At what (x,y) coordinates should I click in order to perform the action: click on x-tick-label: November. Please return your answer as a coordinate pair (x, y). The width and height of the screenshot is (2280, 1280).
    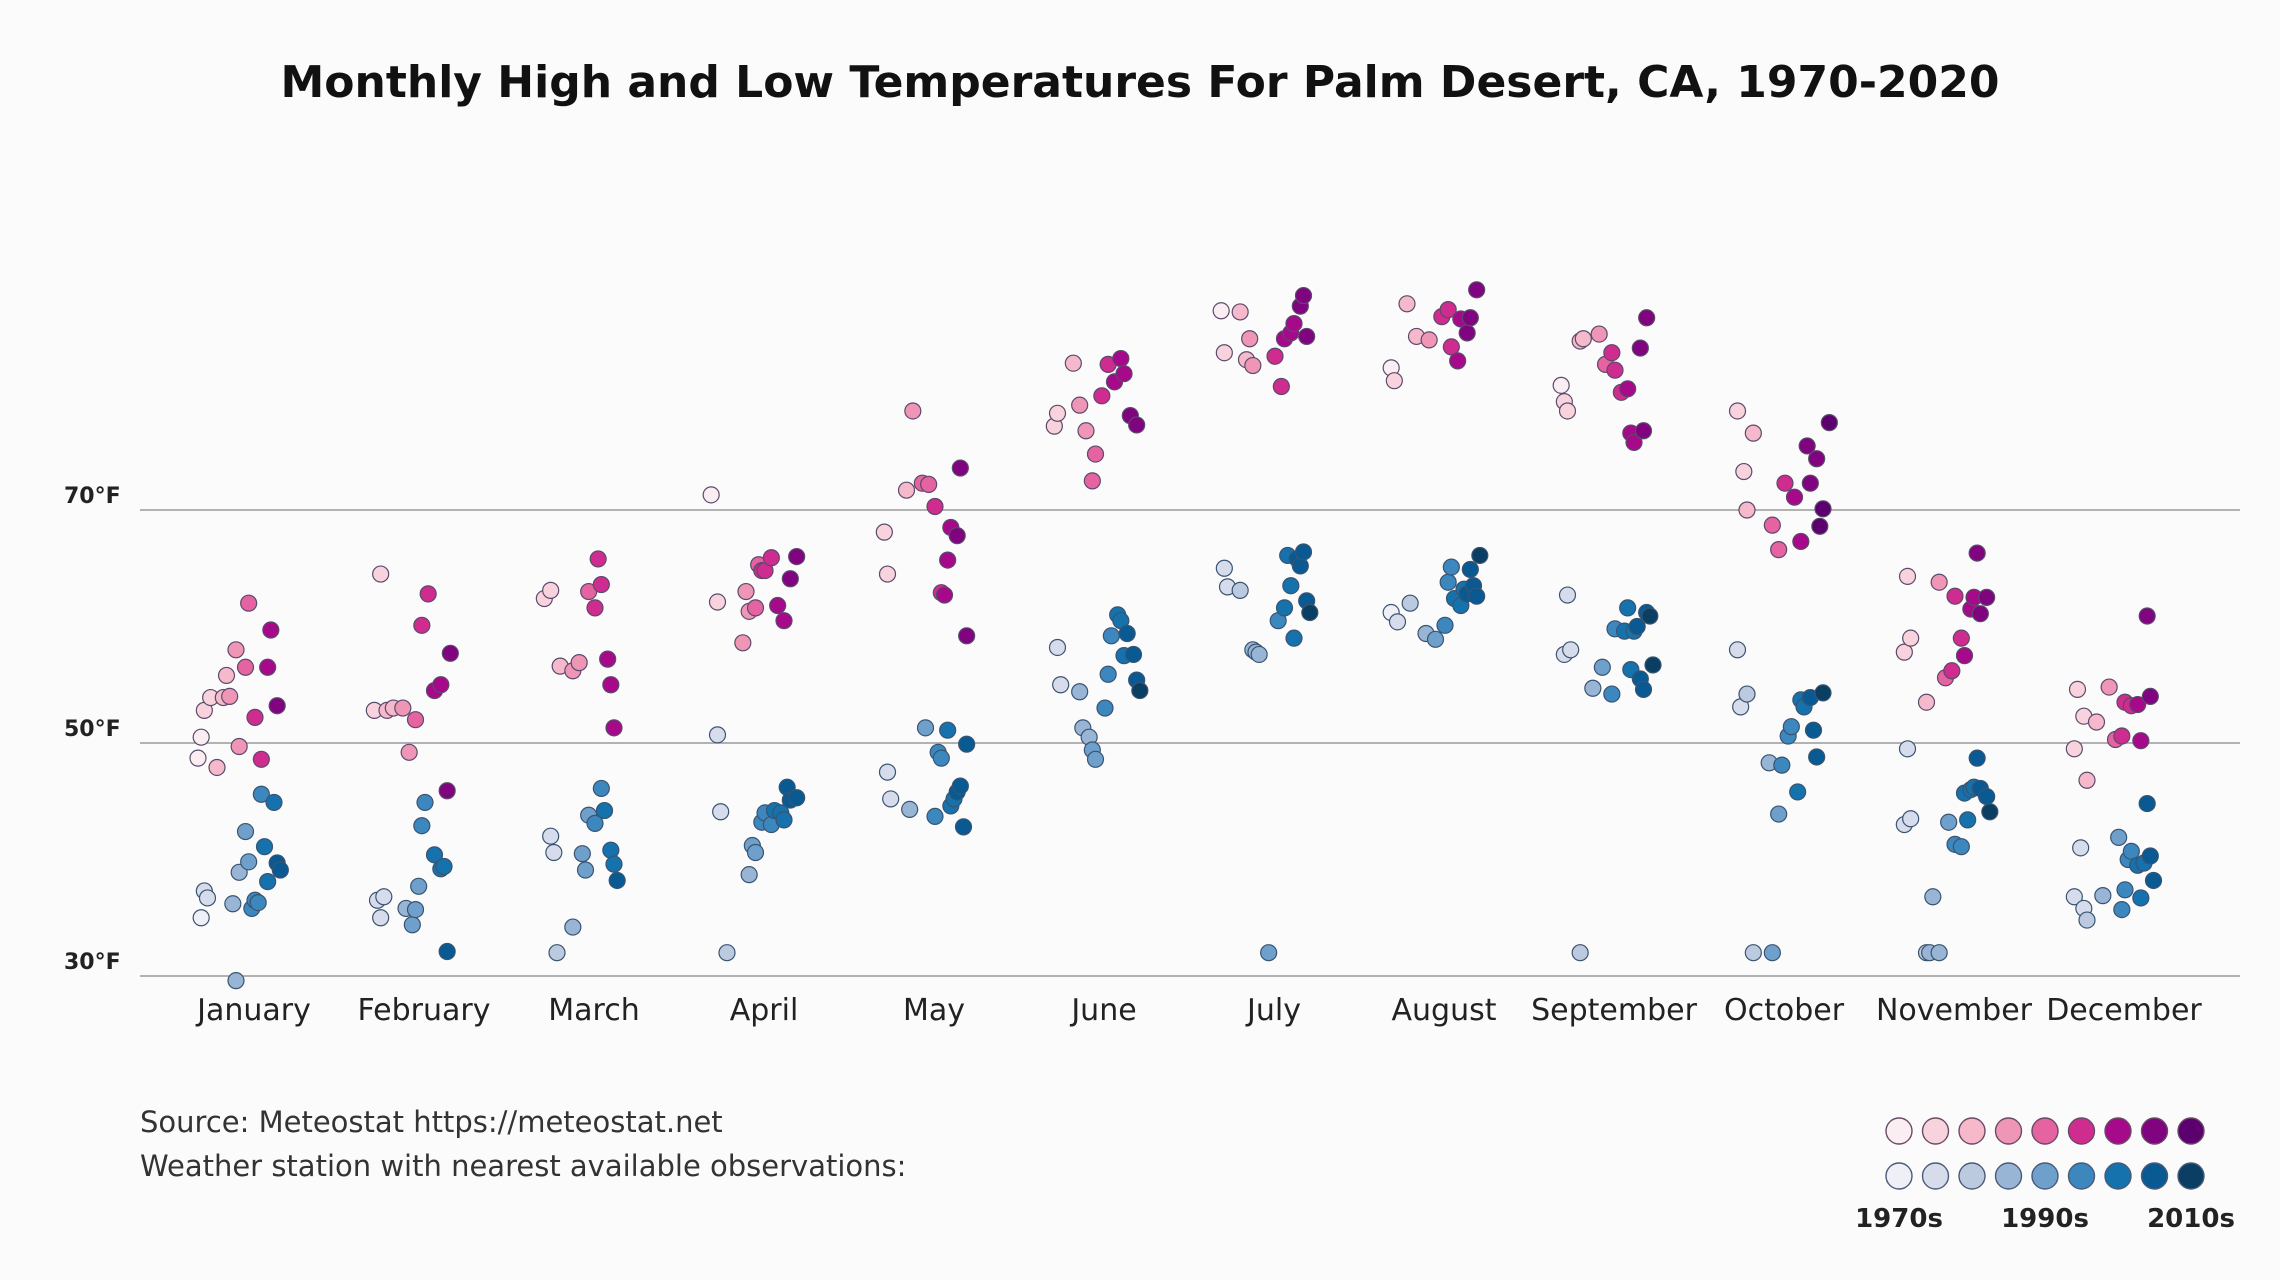
    Looking at the image, I should click on (1954, 1010).